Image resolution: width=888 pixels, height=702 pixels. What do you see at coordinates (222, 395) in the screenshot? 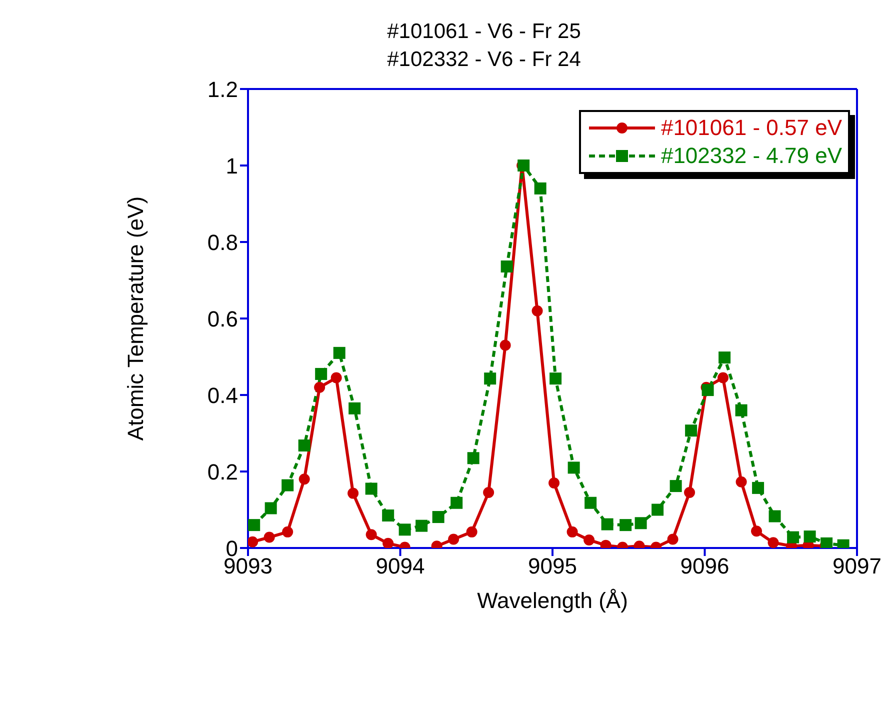
I see `y-tick-label: 0.4` at bounding box center [222, 395].